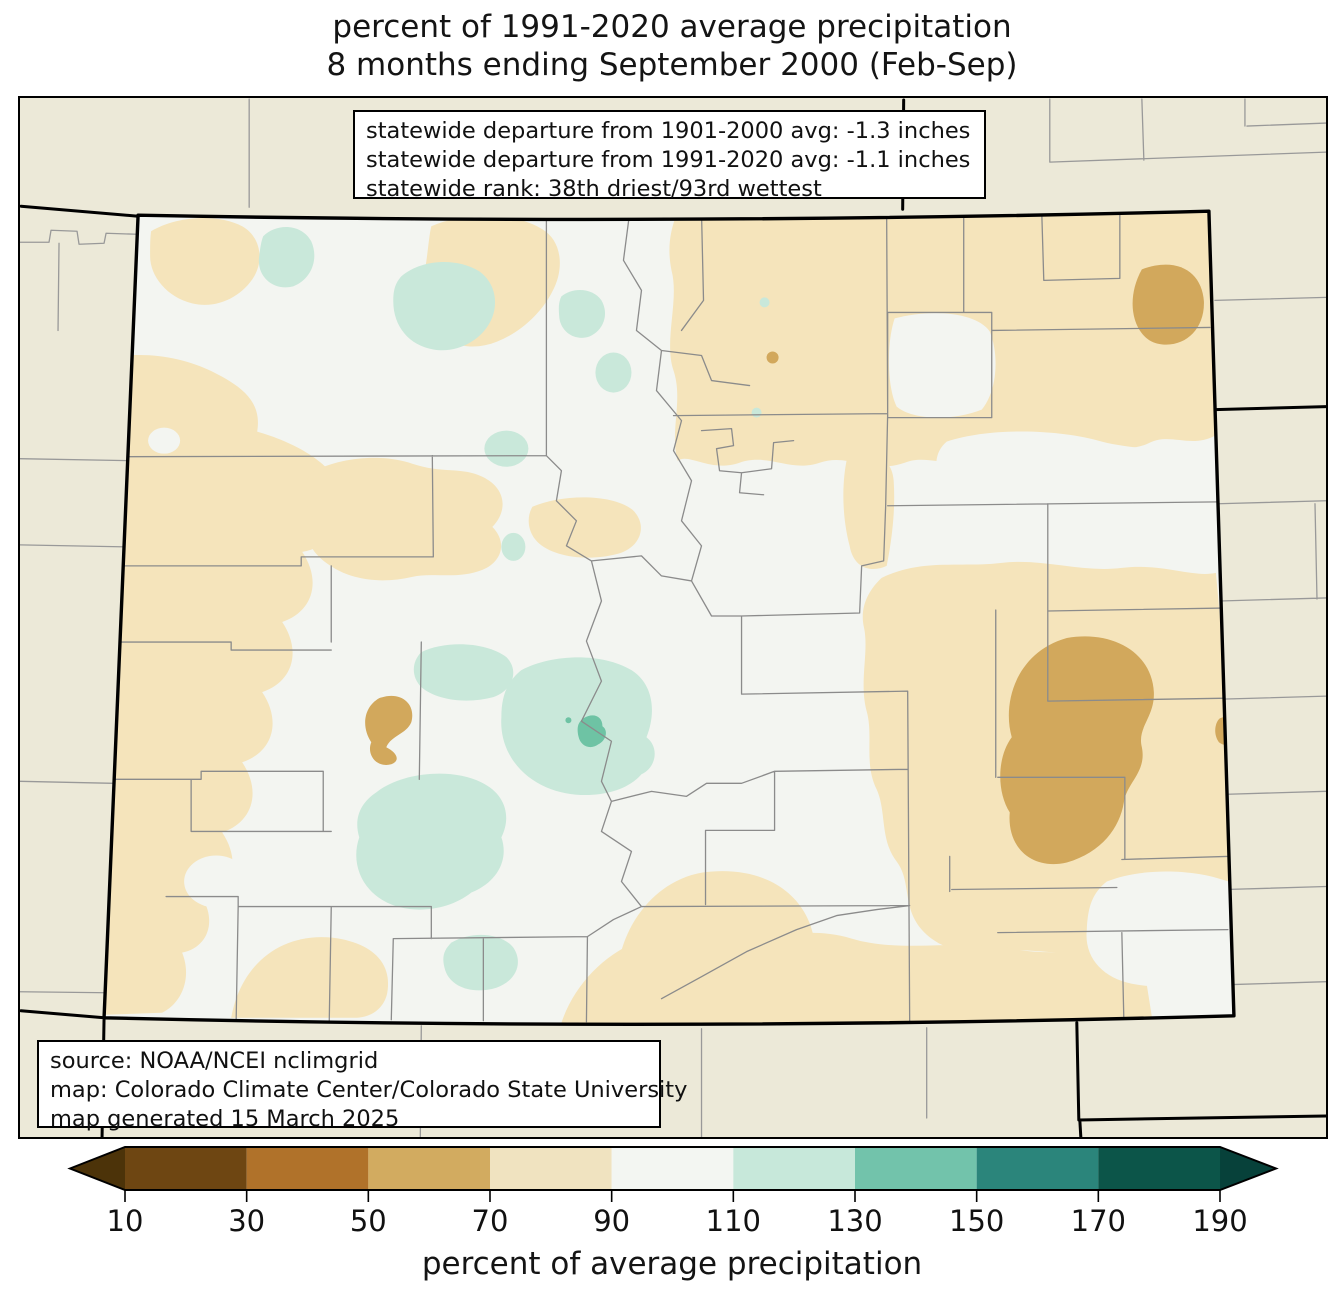  Describe the element at coordinates (1248, 1168) in the screenshot. I see `colorbar-over-arrow` at that location.